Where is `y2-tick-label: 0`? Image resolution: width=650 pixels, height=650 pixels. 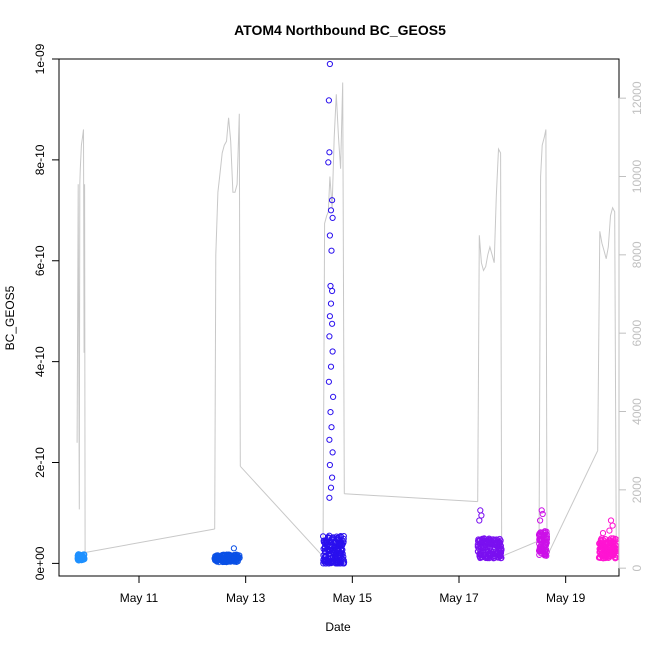 y2-tick-label: 0 is located at coordinates (637, 568).